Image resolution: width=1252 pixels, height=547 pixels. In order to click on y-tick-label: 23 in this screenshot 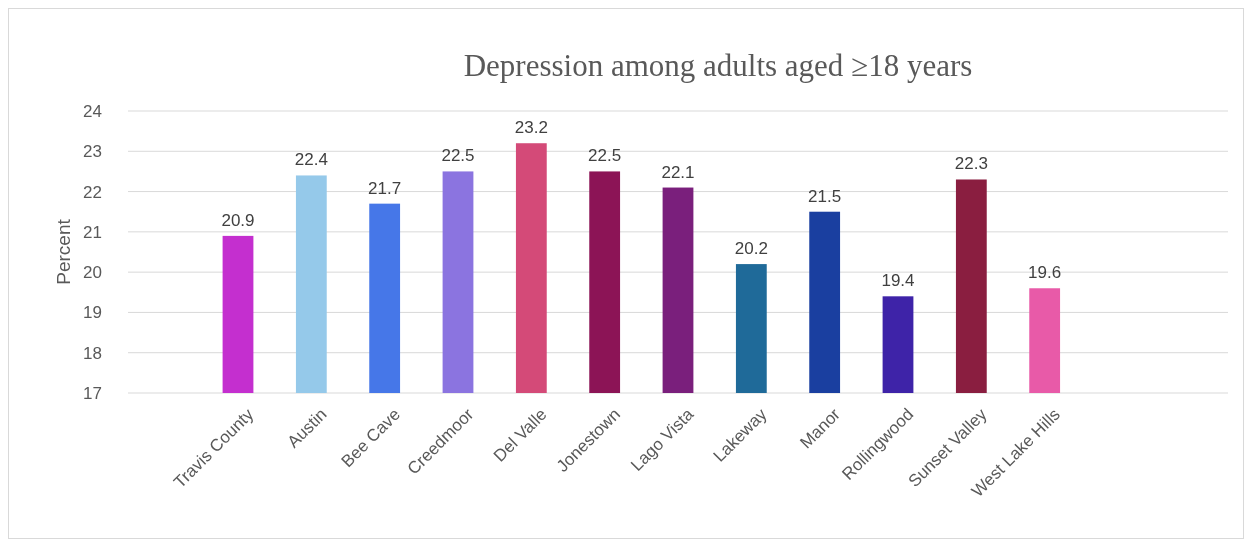, I will do `click(92, 152)`.